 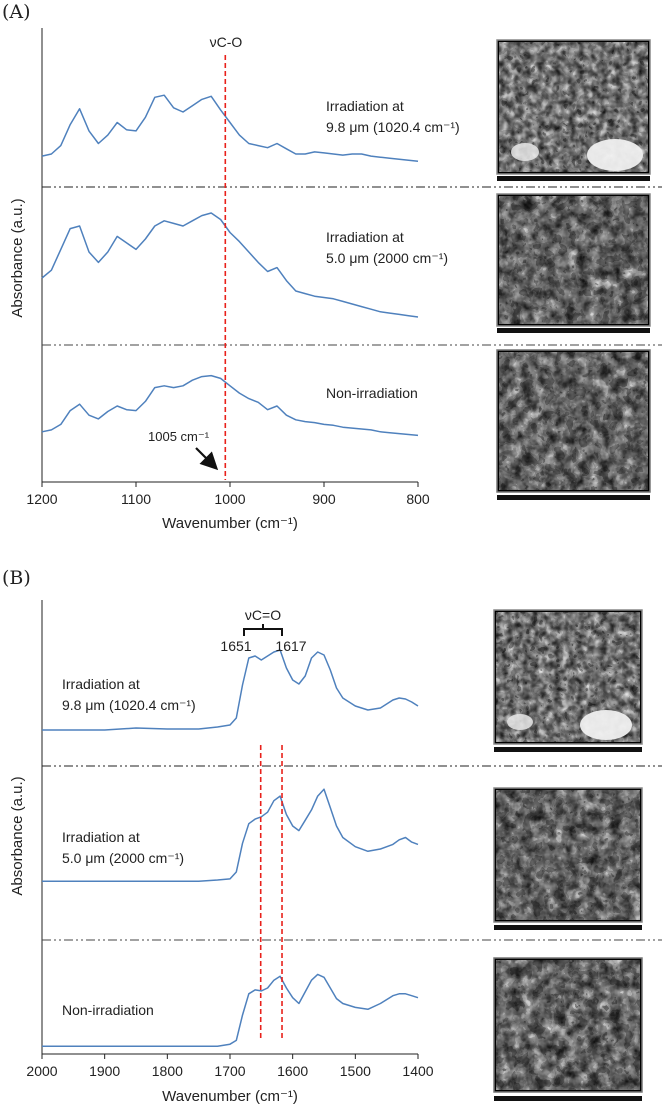 What do you see at coordinates (101, 837) in the screenshot?
I see `series-label-b-2-line-1: Irradiation at` at bounding box center [101, 837].